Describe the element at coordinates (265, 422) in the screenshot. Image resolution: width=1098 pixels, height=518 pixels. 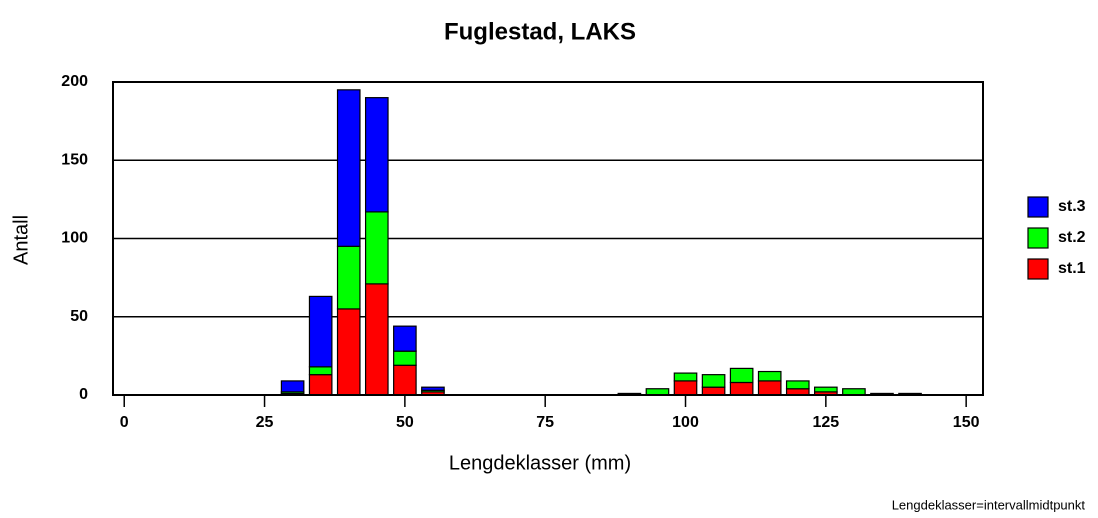
I see `x-tick-label: 25` at that location.